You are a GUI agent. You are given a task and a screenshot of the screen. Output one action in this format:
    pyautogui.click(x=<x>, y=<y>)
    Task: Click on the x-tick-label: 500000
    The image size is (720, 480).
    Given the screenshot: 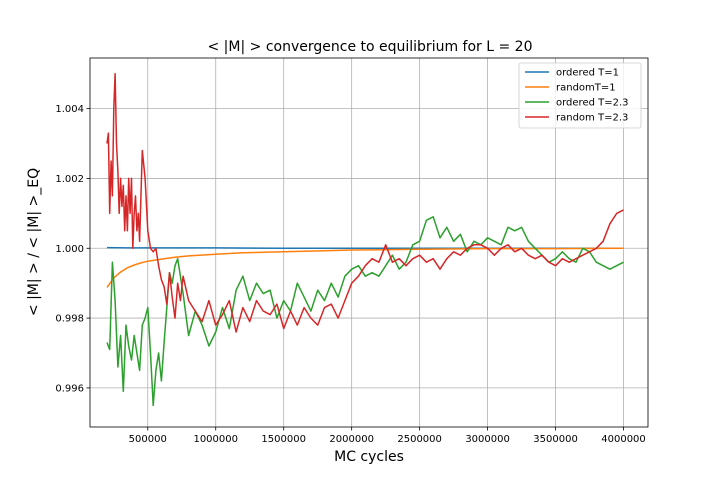 What is the action you would take?
    pyautogui.click(x=148, y=439)
    